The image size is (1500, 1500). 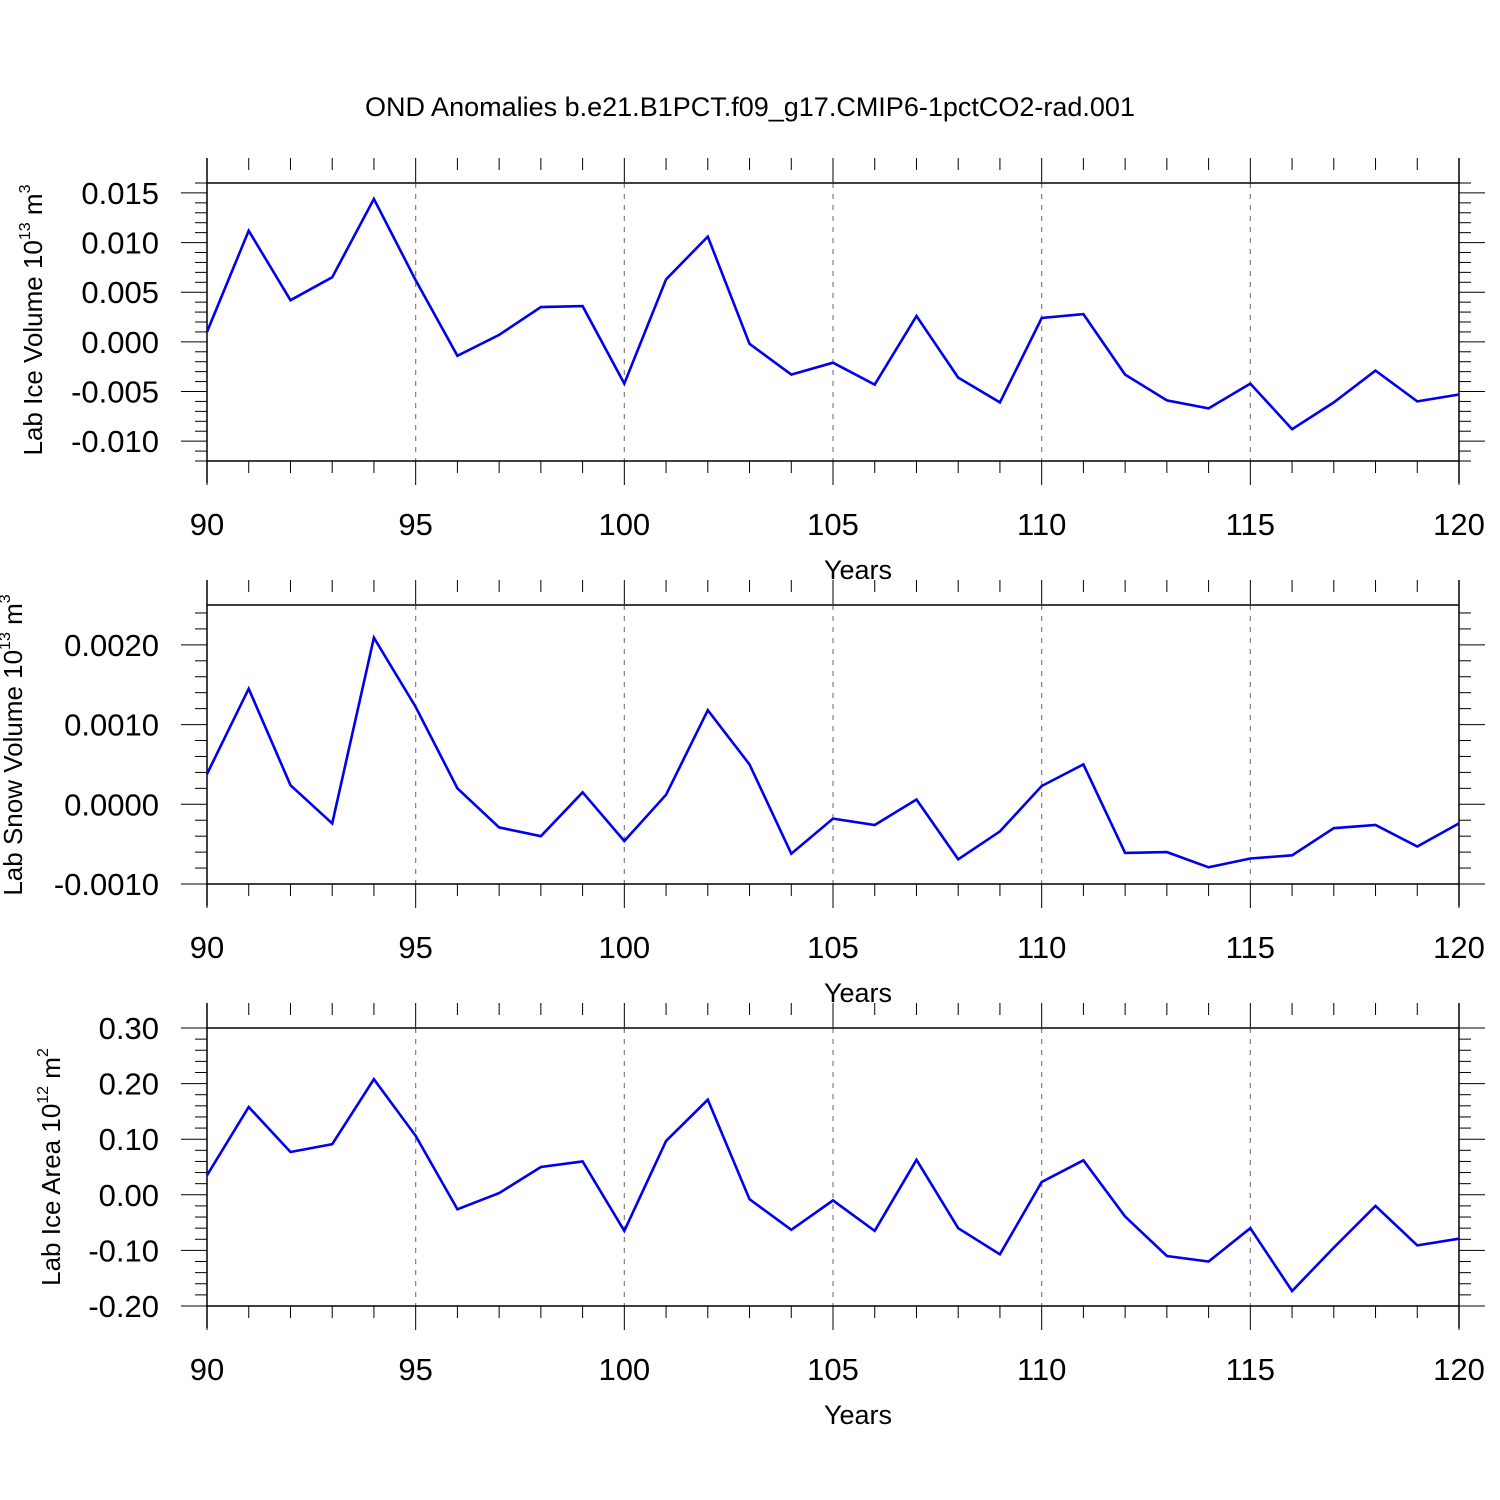 What do you see at coordinates (120, 342) in the screenshot?
I see `y-tick-label: 0.000` at bounding box center [120, 342].